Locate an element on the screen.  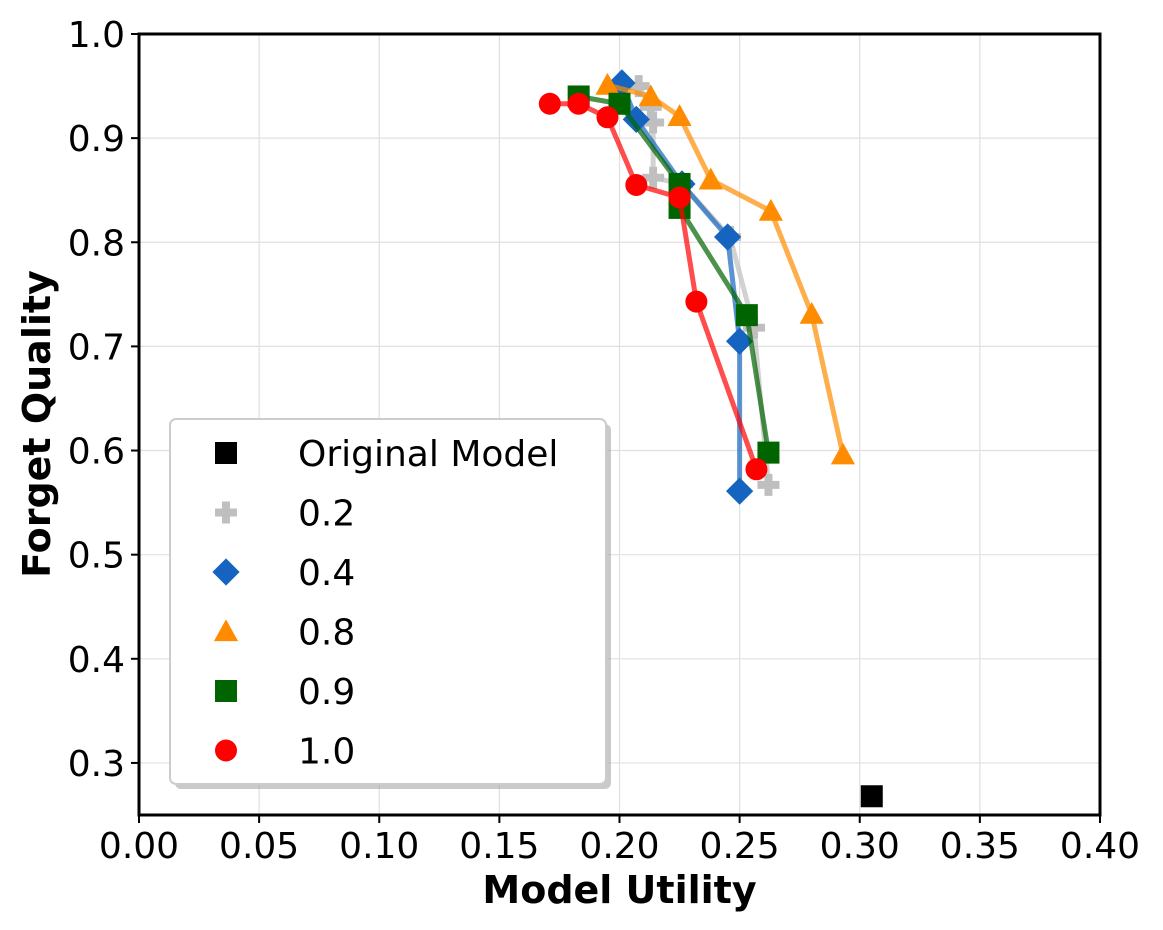
legend-label-0-8: 0.8 is located at coordinates (326, 633).